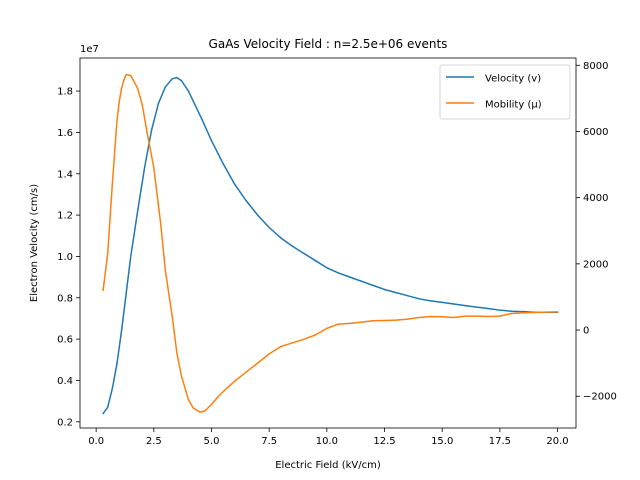 The image size is (640, 480). Describe the element at coordinates (442, 441) in the screenshot. I see `x-tick-label: 15.0` at that location.